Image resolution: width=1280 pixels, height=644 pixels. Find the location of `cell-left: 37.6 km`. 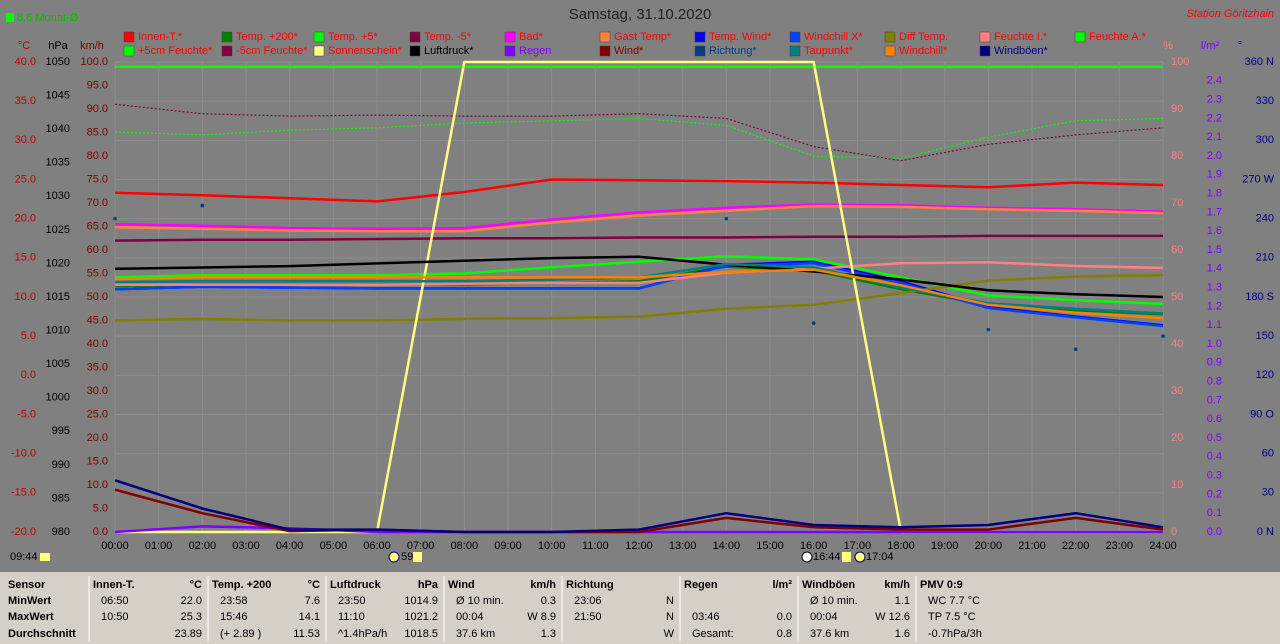

cell-left: 37.6 km is located at coordinates (829, 634).